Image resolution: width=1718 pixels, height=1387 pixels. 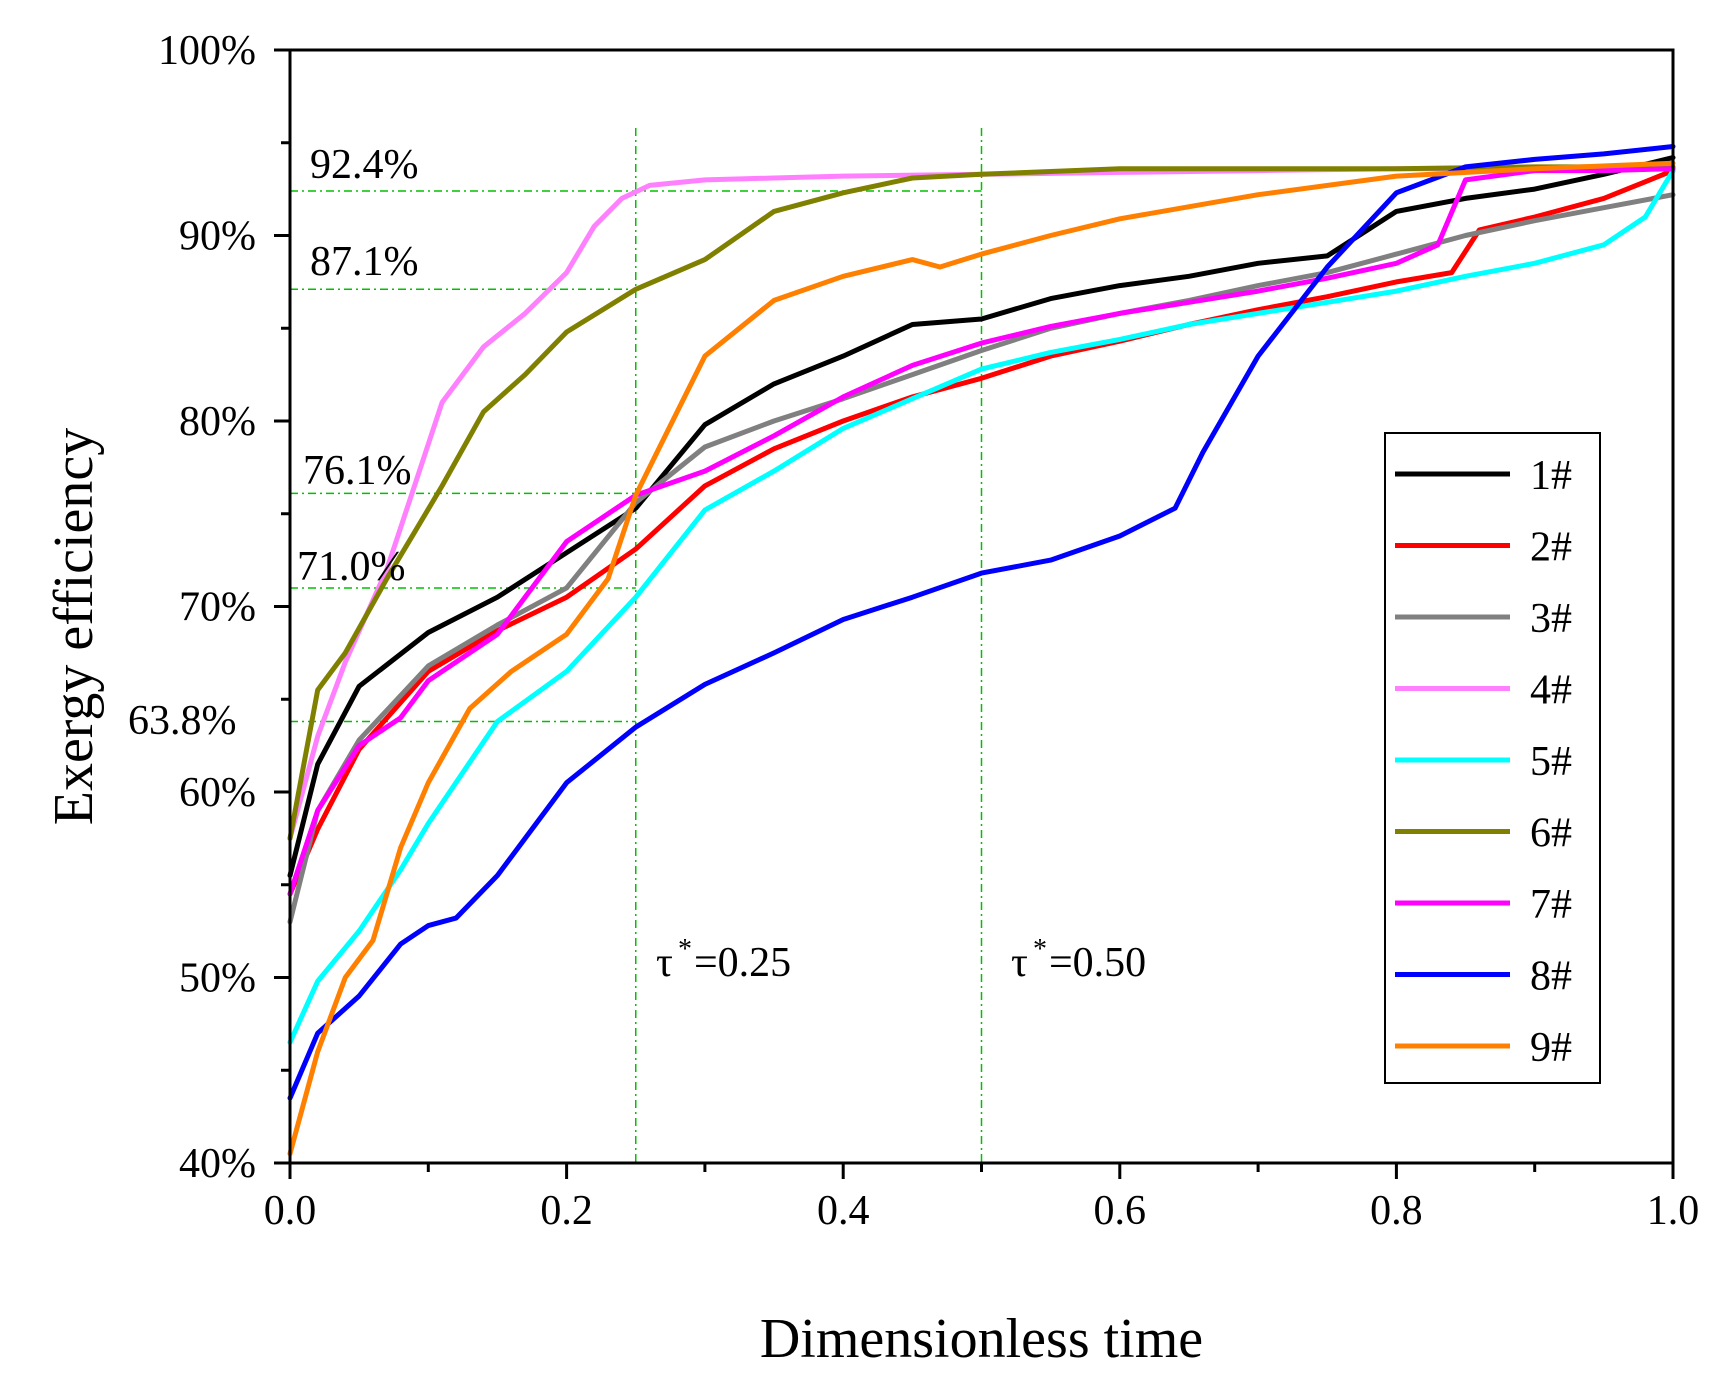 I want to click on y-tick-label: 60%, so click(x=217, y=793).